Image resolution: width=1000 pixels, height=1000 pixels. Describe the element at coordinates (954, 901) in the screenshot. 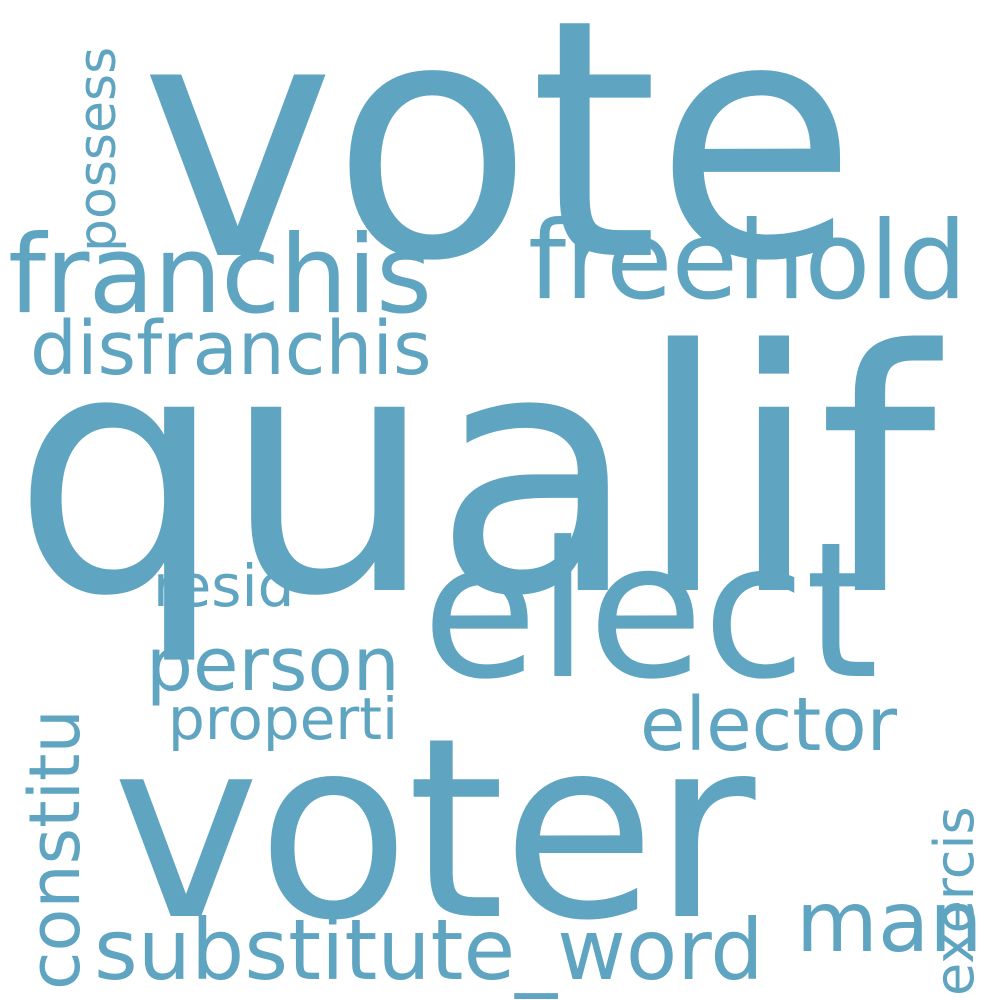

I see `word-exercis: exercis` at that location.